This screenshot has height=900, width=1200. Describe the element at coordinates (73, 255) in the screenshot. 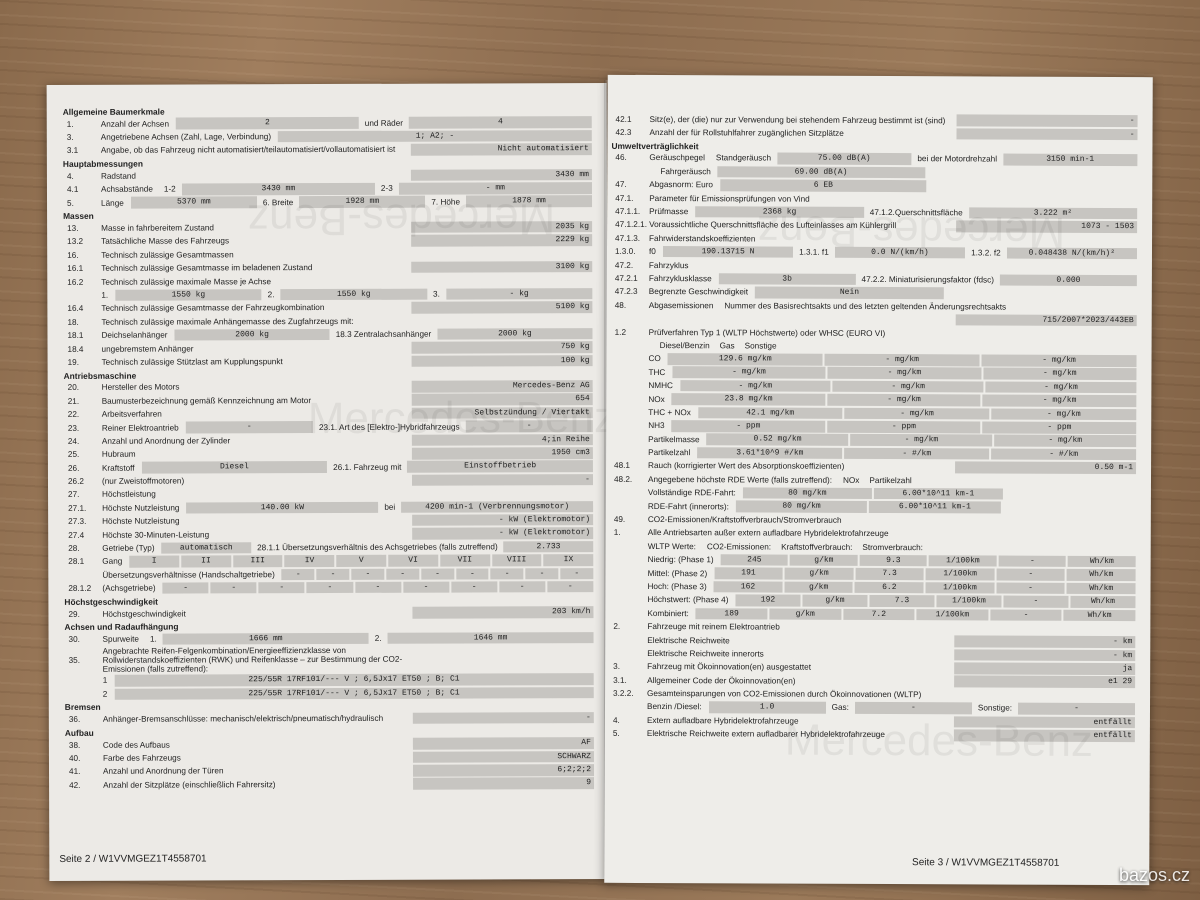

I see `item-number: 16.` at that location.